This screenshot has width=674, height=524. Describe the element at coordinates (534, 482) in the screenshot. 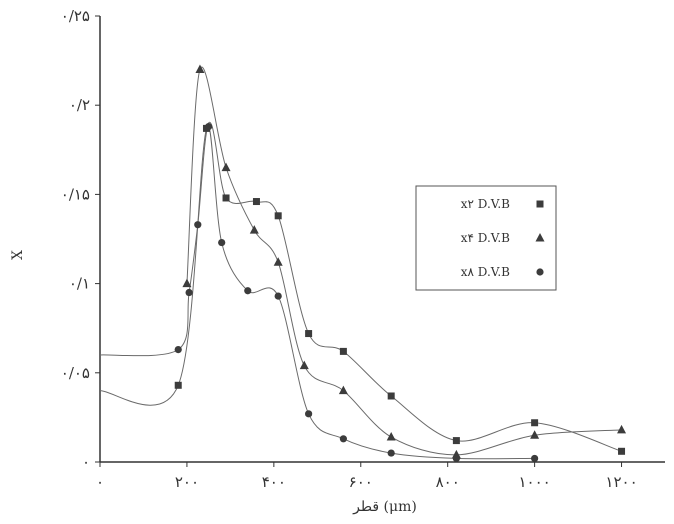

I see `x-tick-label: ۱۰۰۰` at that location.